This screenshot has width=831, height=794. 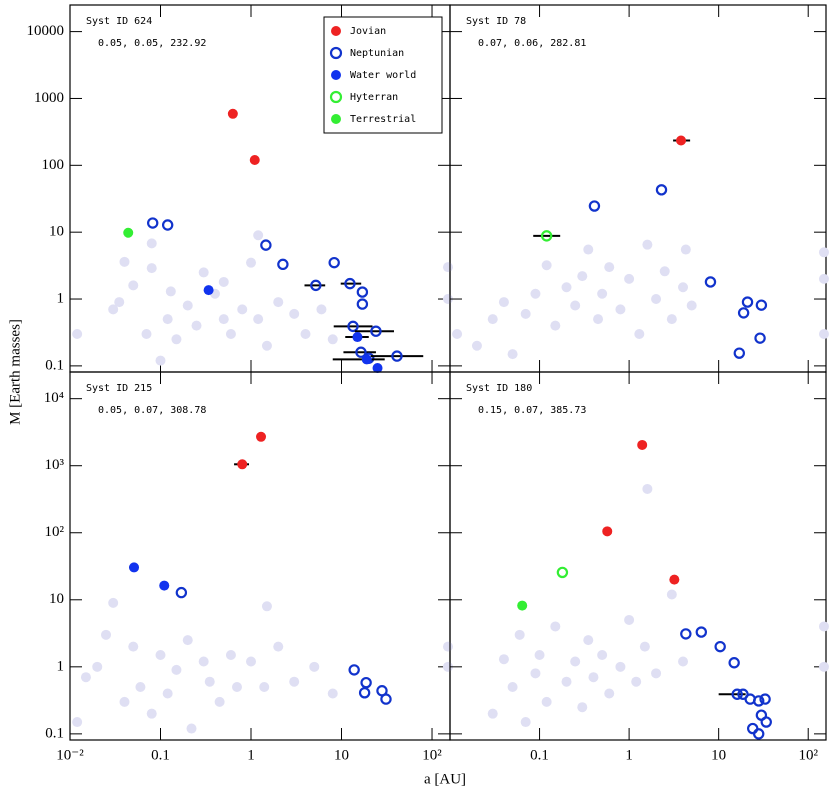 What do you see at coordinates (119, 21) in the screenshot?
I see `panel-title: Syst ID 624` at bounding box center [119, 21].